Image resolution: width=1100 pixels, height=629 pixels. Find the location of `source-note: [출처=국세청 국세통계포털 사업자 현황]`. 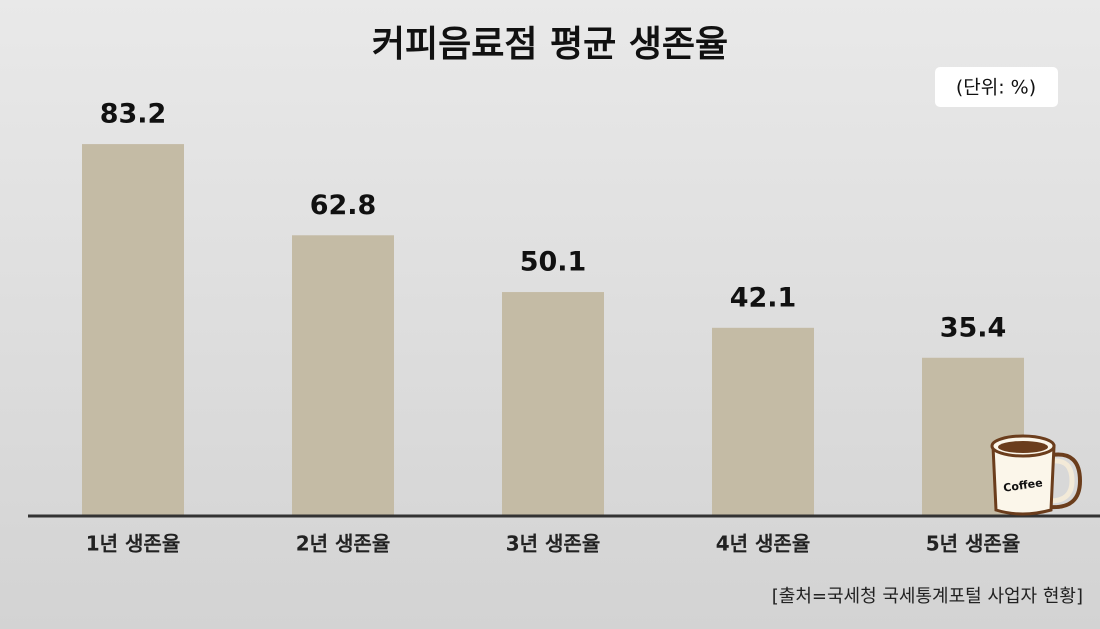

source-note: [출처=국세청 국세통계포털 사업자 현황] is located at coordinates (927, 596).